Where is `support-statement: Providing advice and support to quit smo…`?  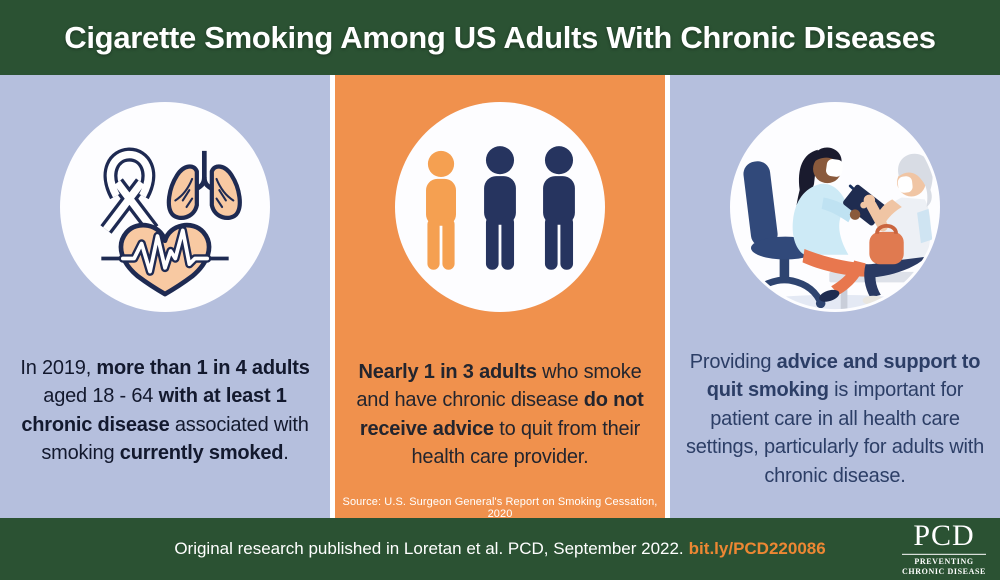 support-statement: Providing advice and support to quit smo… is located at coordinates (835, 419).